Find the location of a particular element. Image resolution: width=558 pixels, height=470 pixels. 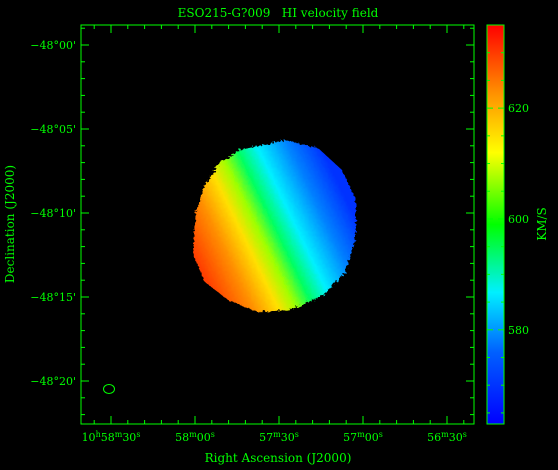

colorbar-ticks: 580 600 620 is located at coordinates (508, 219).